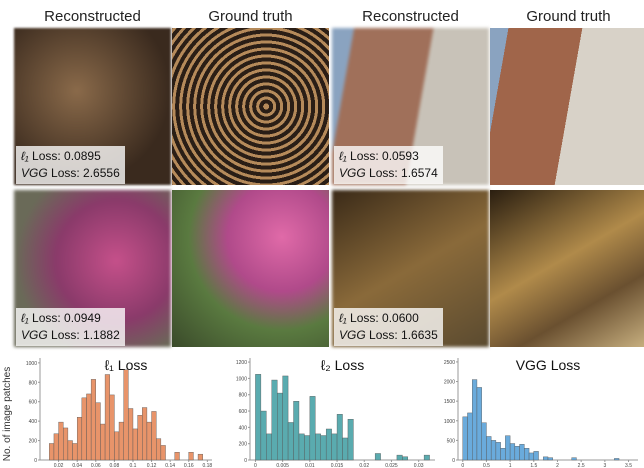 The image size is (644, 468). Describe the element at coordinates (241, 363) in the screenshot. I see `y-tick-label: 1200` at that location.